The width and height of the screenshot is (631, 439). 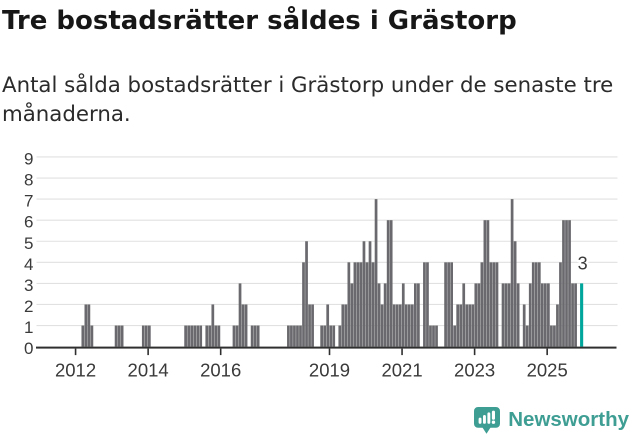 I want to click on highlight-value-label: 3, so click(x=583, y=263).